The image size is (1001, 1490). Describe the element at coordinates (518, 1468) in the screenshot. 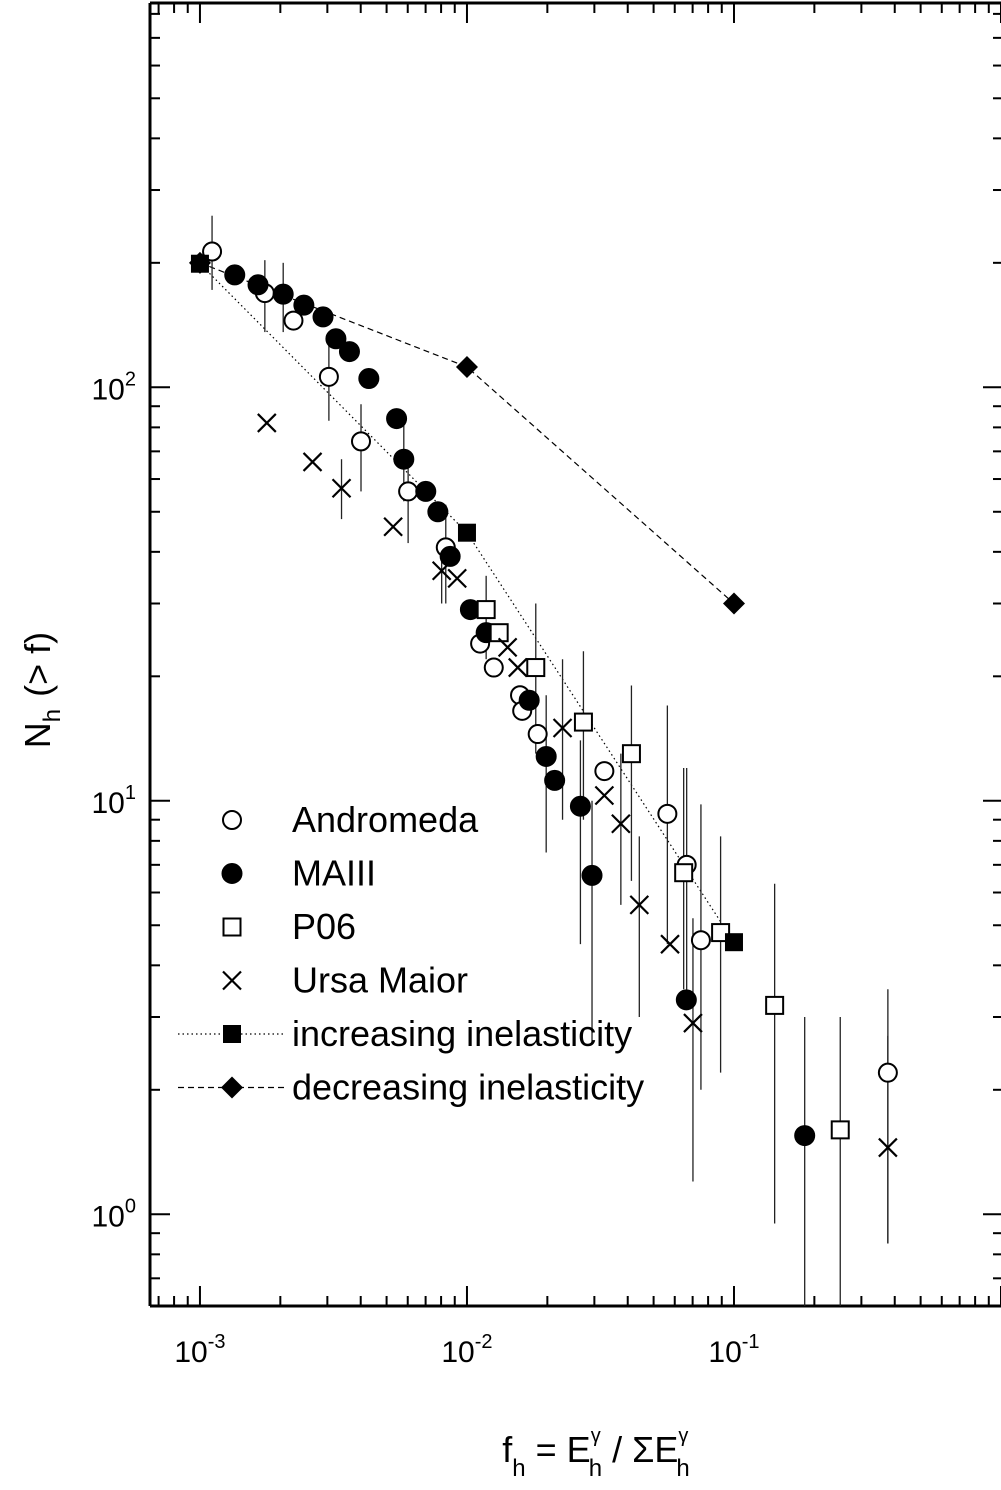

I see `x-label-sub1: h` at that location.